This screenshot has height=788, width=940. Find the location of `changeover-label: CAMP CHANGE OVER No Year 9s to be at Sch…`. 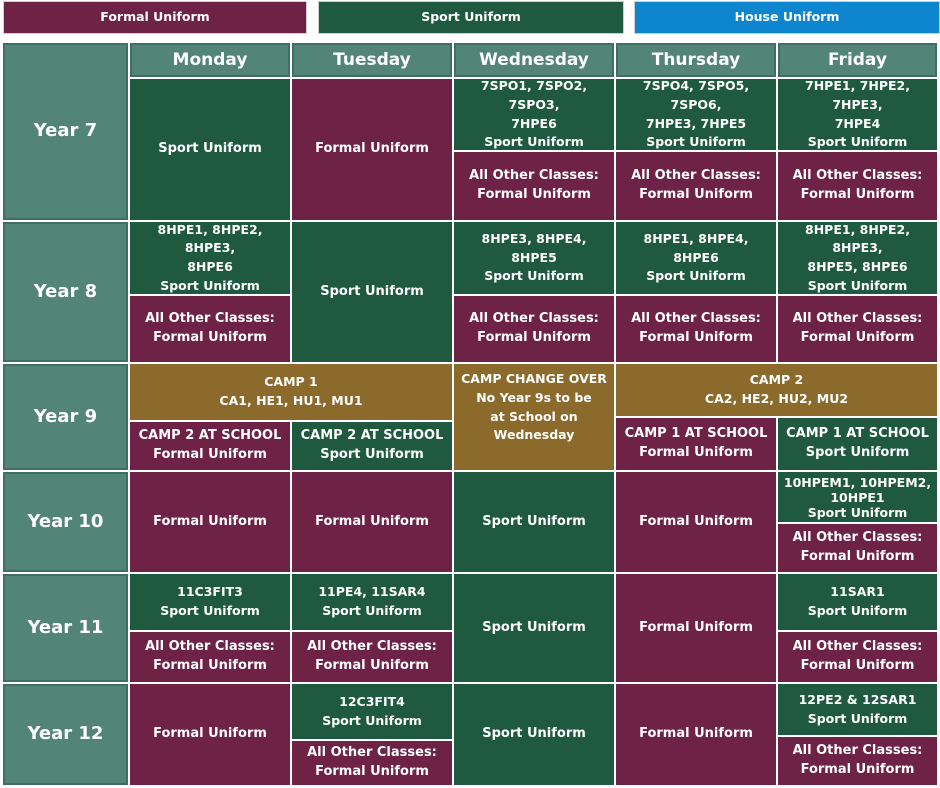

changeover-label: CAMP CHANGE OVER No Year 9s to be at Sch… is located at coordinates (534, 407).